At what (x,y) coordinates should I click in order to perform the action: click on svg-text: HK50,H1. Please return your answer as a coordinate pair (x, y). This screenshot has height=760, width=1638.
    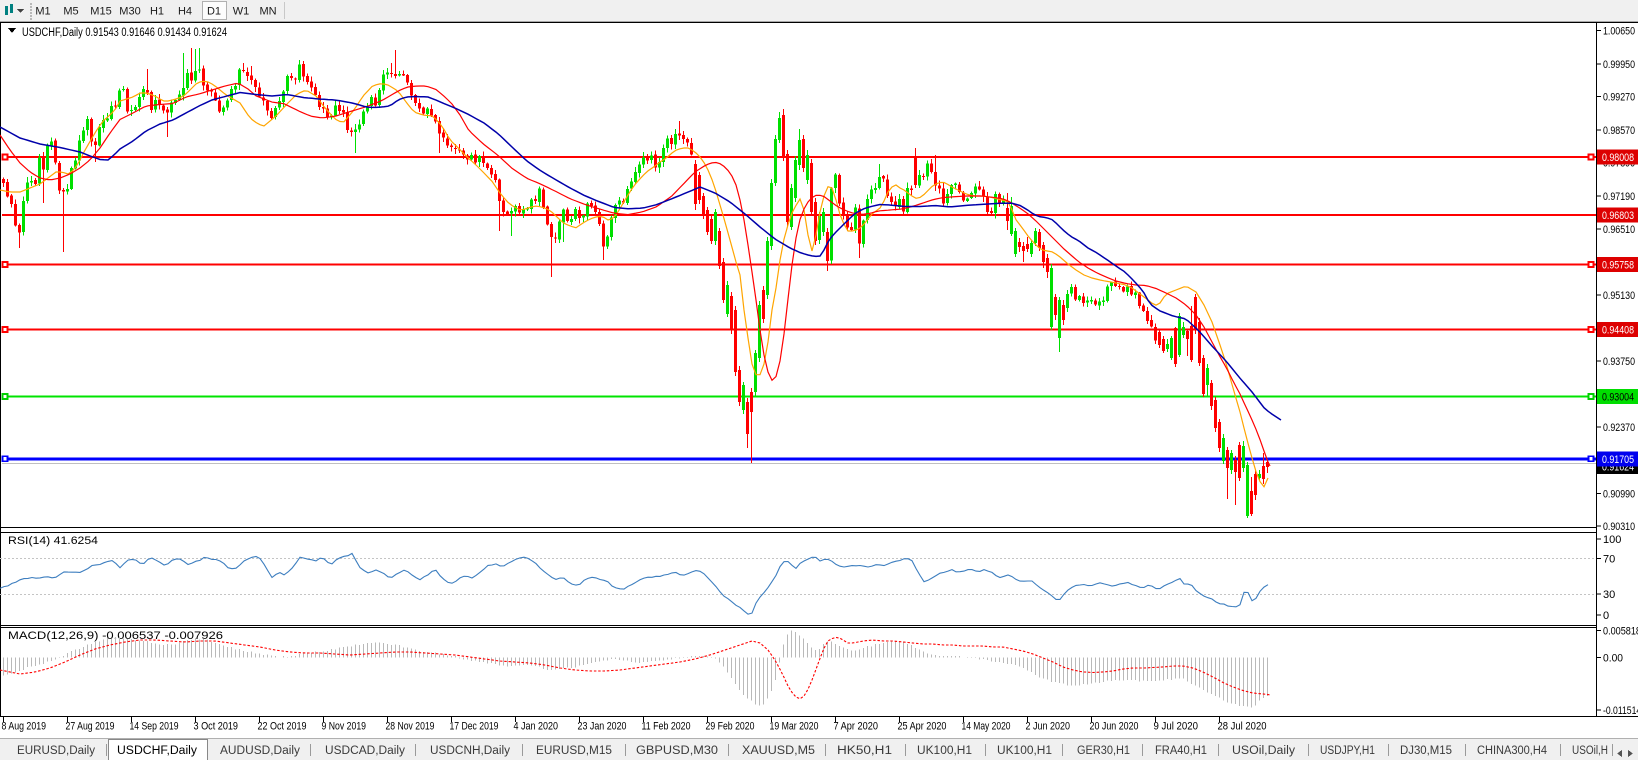
    Looking at the image, I should click on (864, 751).